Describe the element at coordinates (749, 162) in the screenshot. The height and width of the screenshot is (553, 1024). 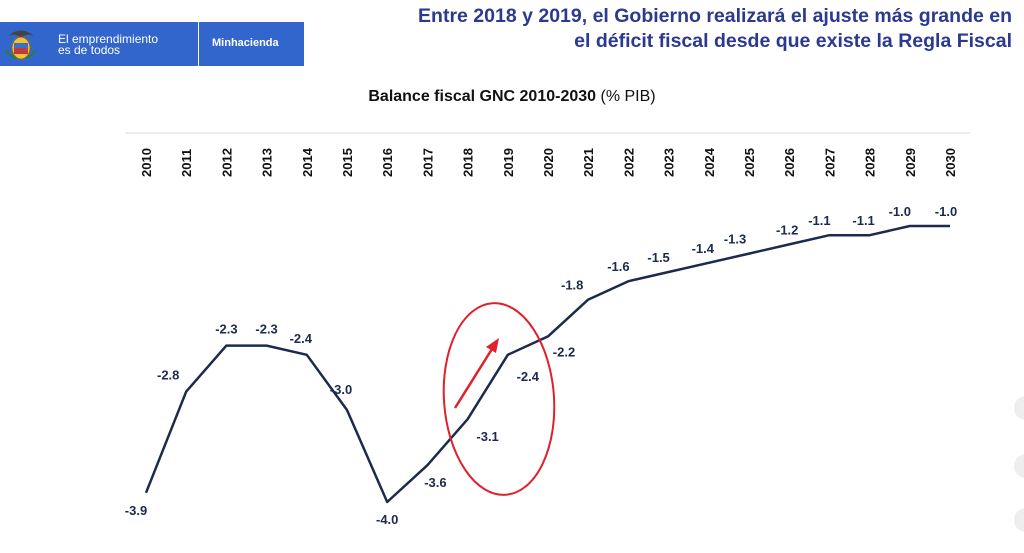
I see `x-tick-label: 2025` at that location.